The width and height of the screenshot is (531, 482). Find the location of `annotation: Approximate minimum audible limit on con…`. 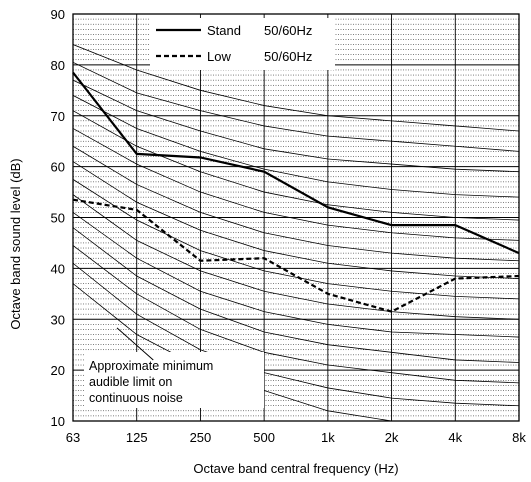

annotation: Approximate minimum audible limit on con… is located at coordinates (174, 367).